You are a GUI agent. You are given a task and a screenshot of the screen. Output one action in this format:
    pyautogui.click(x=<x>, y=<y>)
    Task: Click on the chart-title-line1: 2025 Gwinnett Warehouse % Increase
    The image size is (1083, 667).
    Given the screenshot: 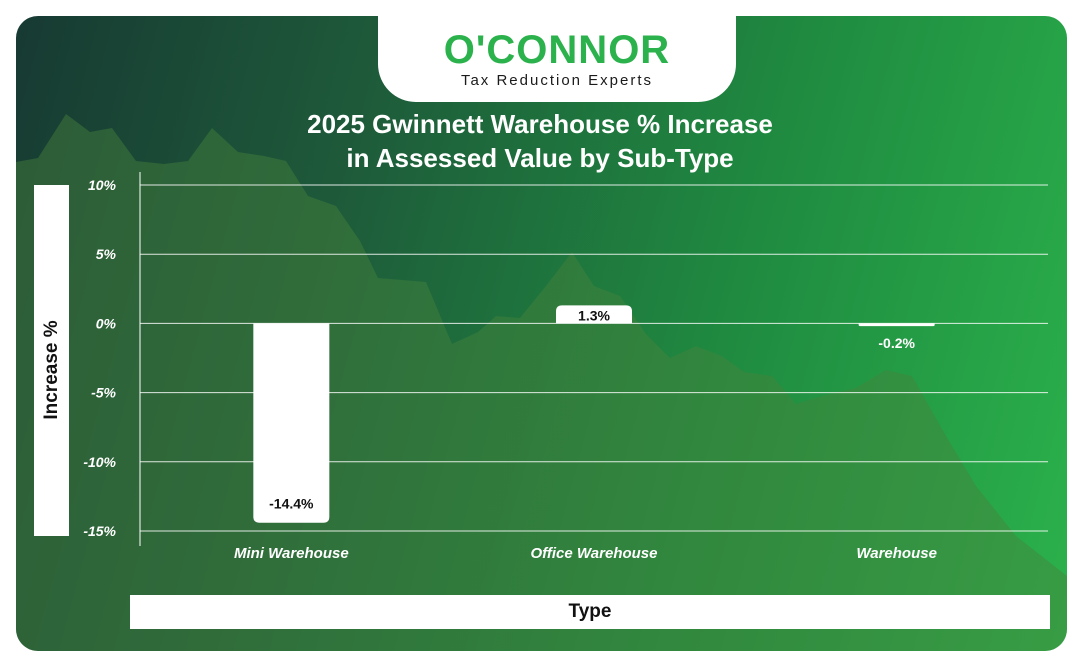 What is the action you would take?
    pyautogui.click(x=540, y=124)
    